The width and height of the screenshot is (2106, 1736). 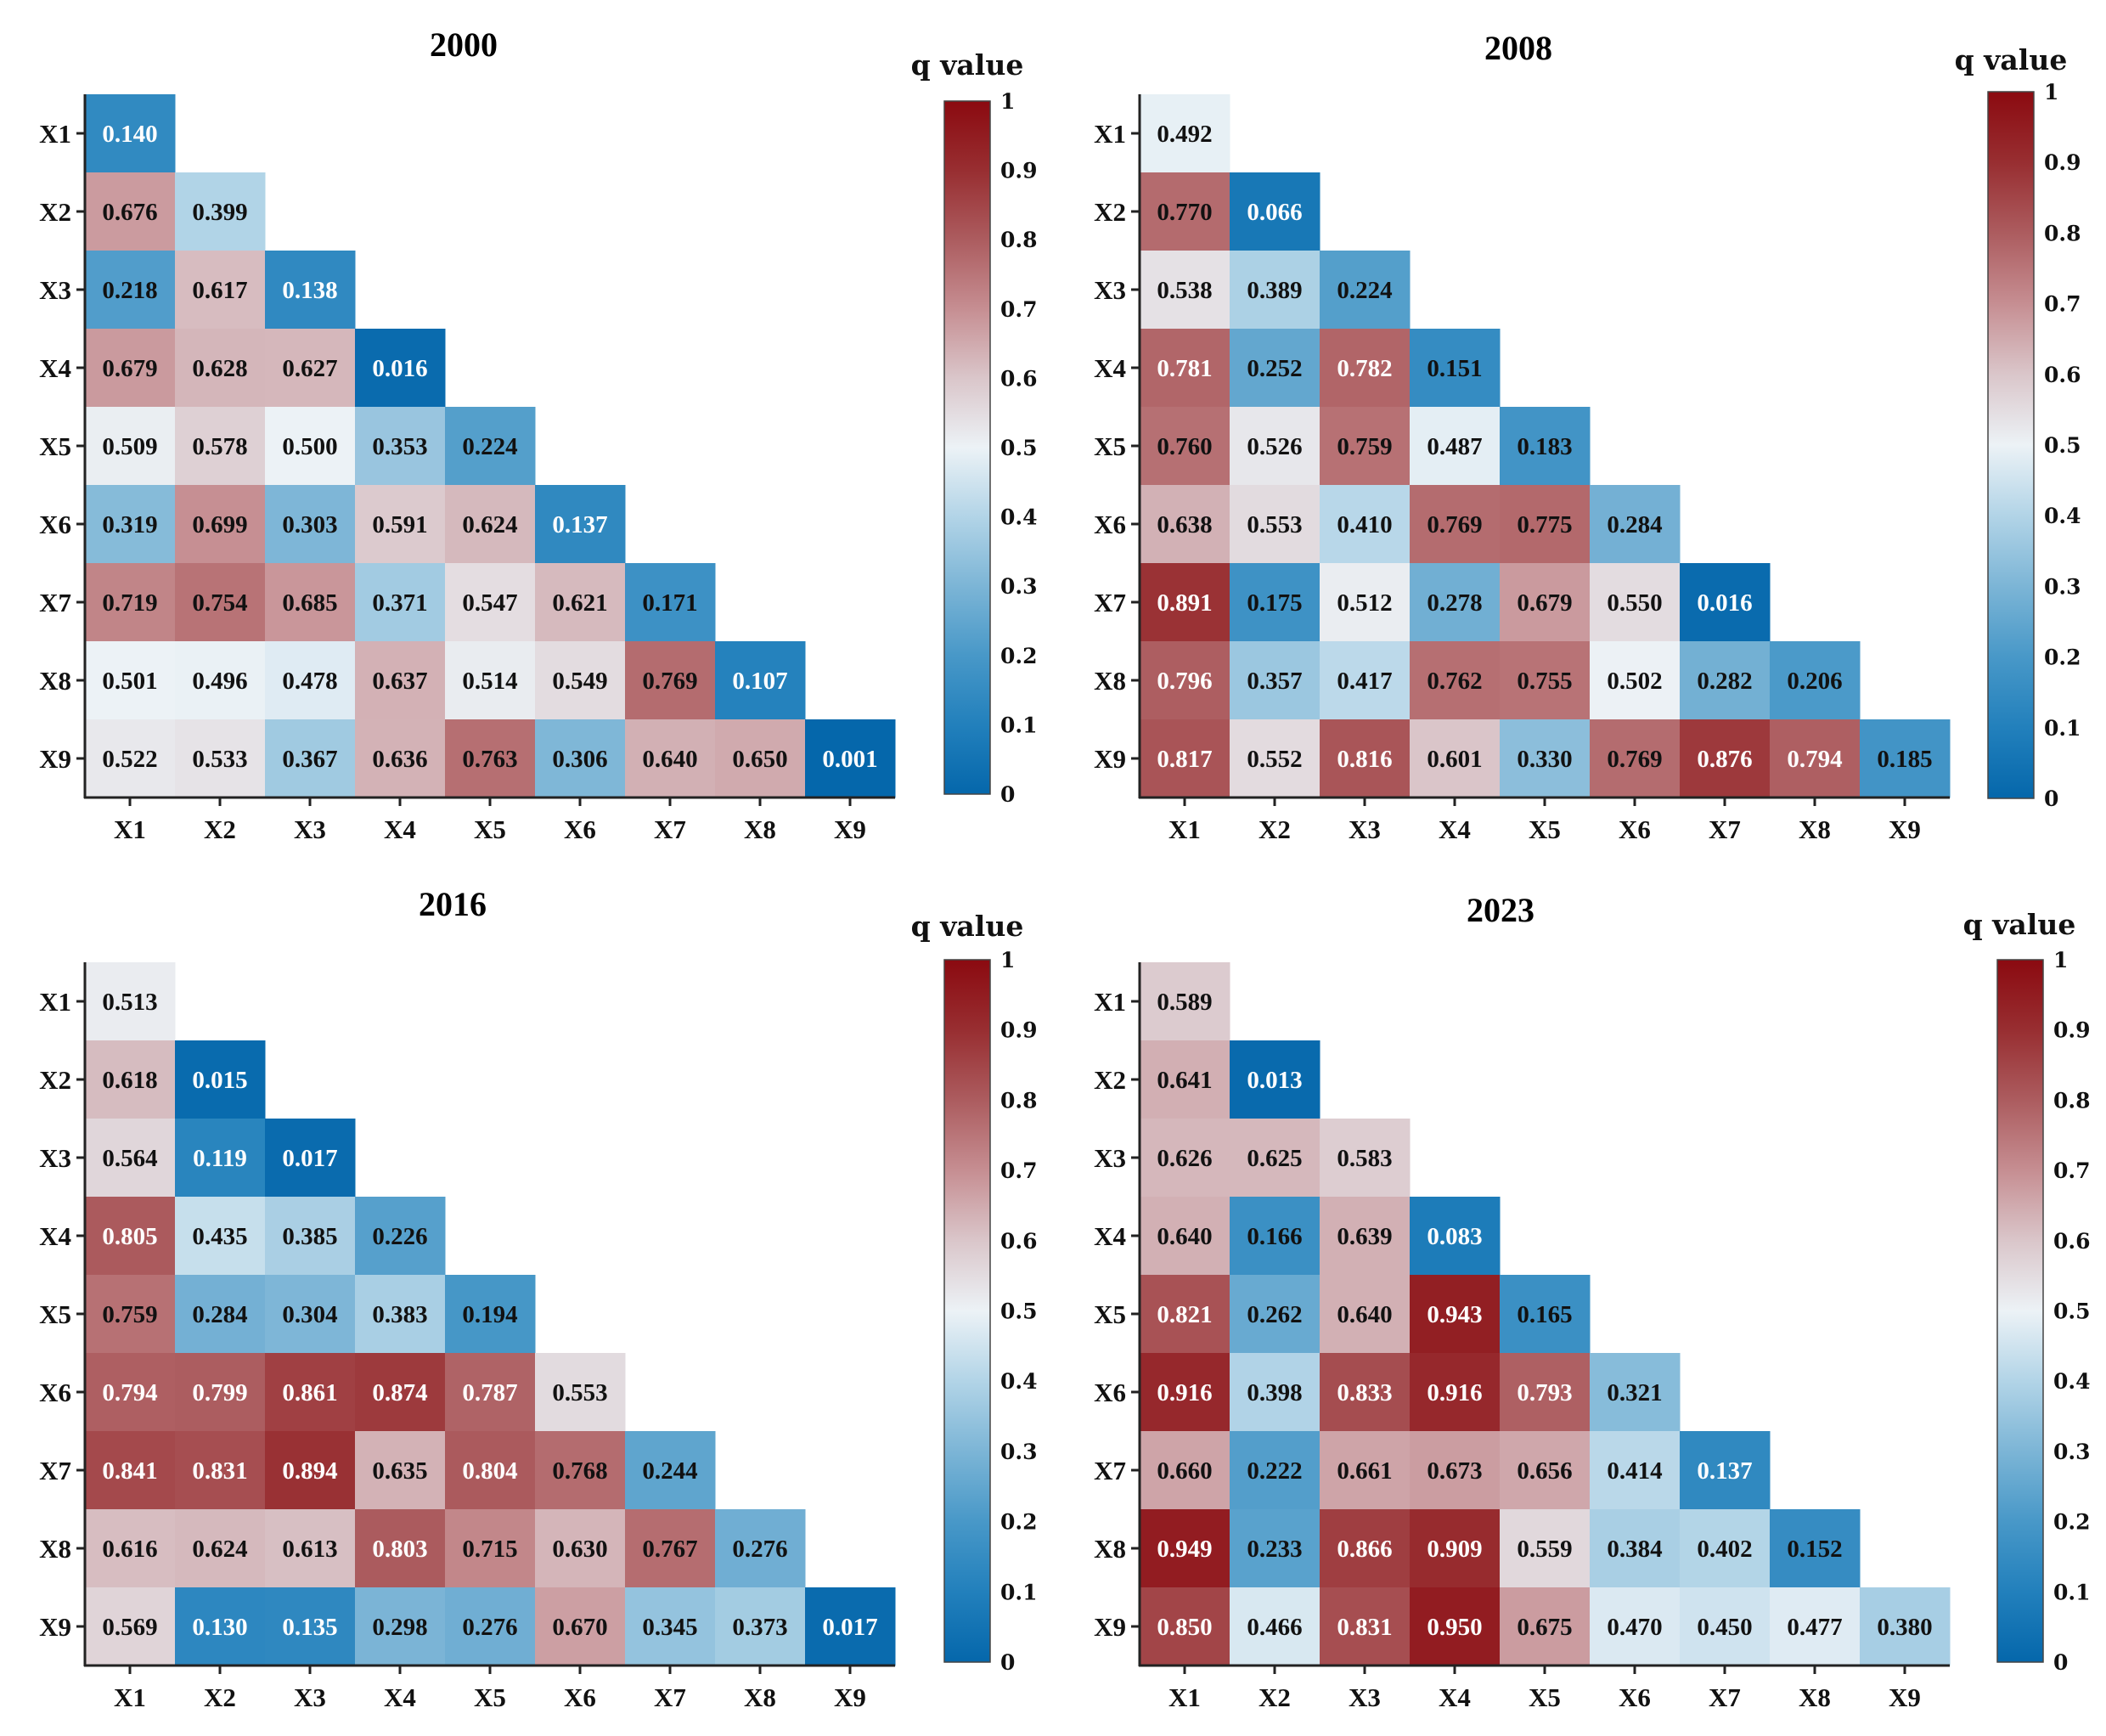 I want to click on cell-value-label: 0.601, so click(x=1454, y=759).